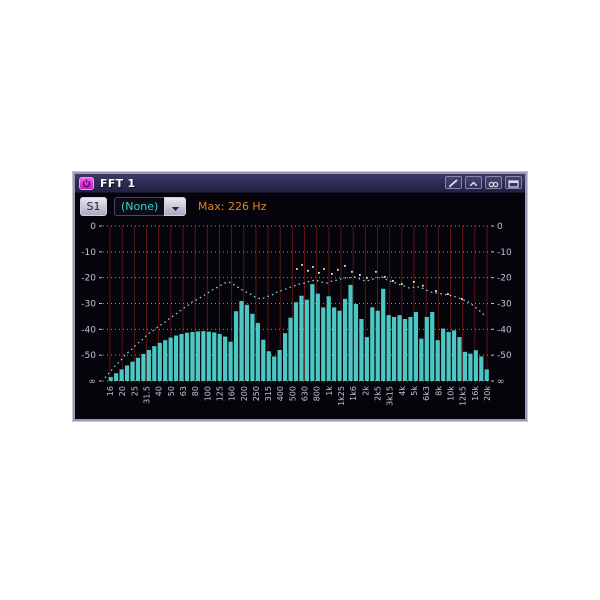 The width and height of the screenshot is (600, 600). I want to click on x-axis-label: 1k25, so click(341, 396).